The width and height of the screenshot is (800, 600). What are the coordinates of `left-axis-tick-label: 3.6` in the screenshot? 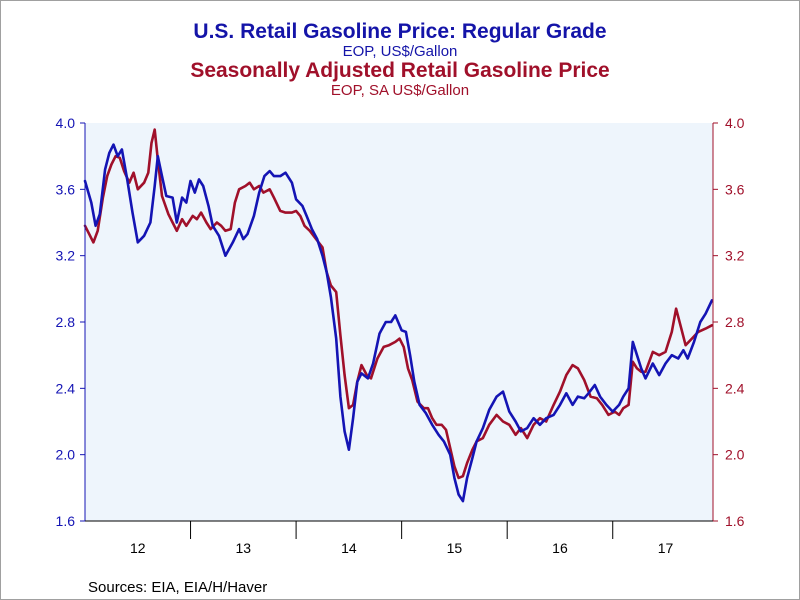 It's located at (66, 189).